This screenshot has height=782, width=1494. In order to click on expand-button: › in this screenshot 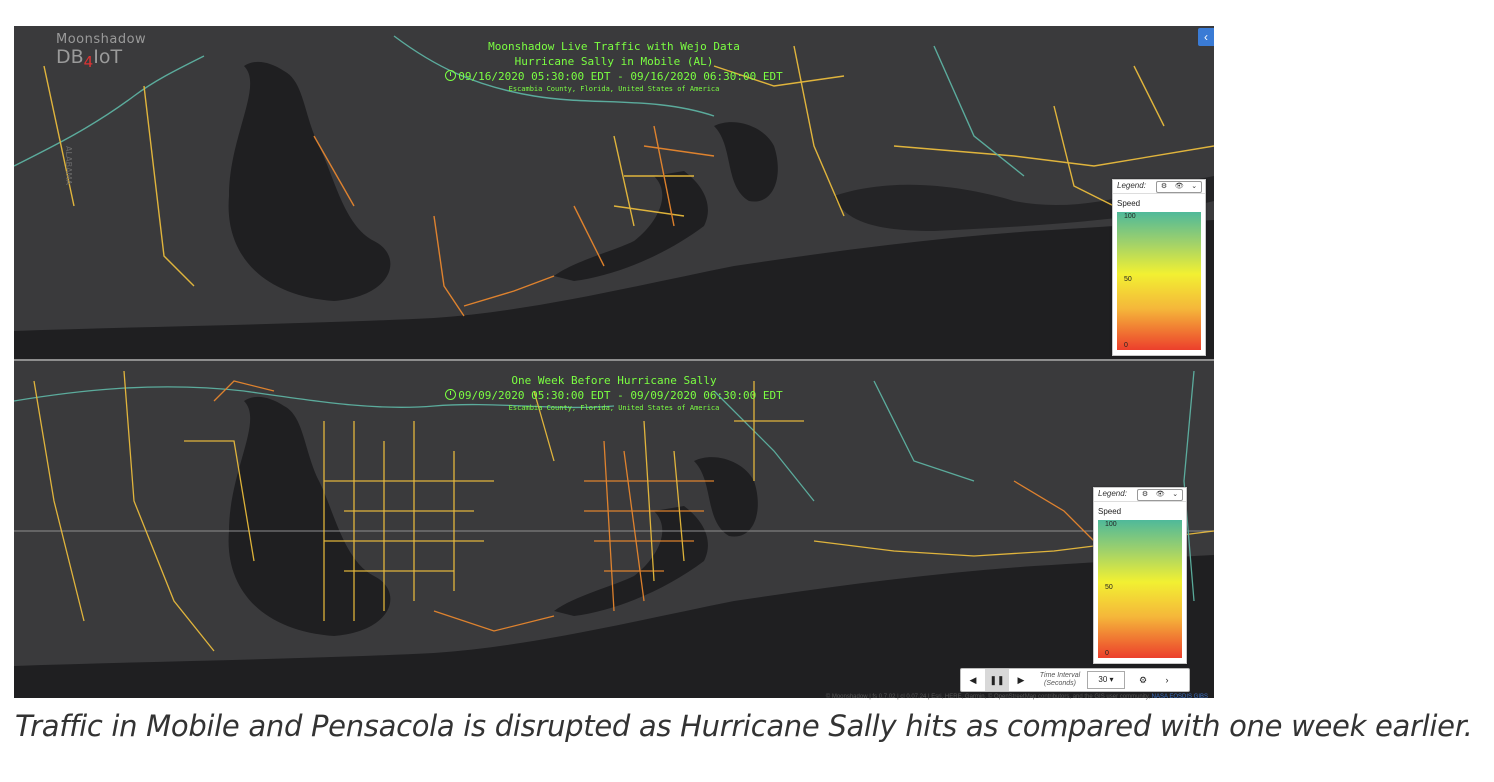, I will do `click(1167, 680)`.